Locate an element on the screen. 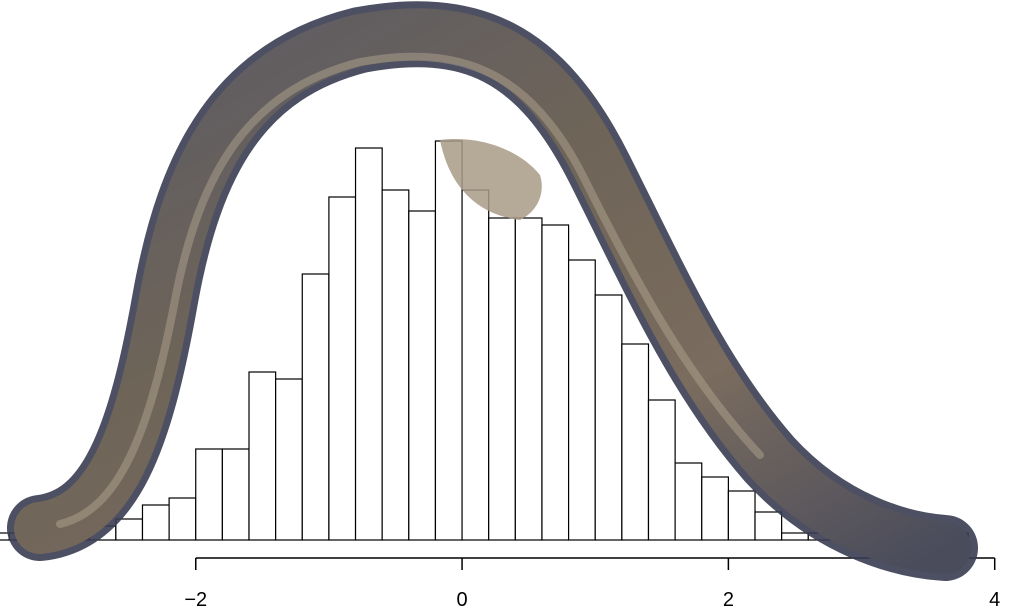 The image size is (1024, 616). x-tick-label: 2 is located at coordinates (728, 600).